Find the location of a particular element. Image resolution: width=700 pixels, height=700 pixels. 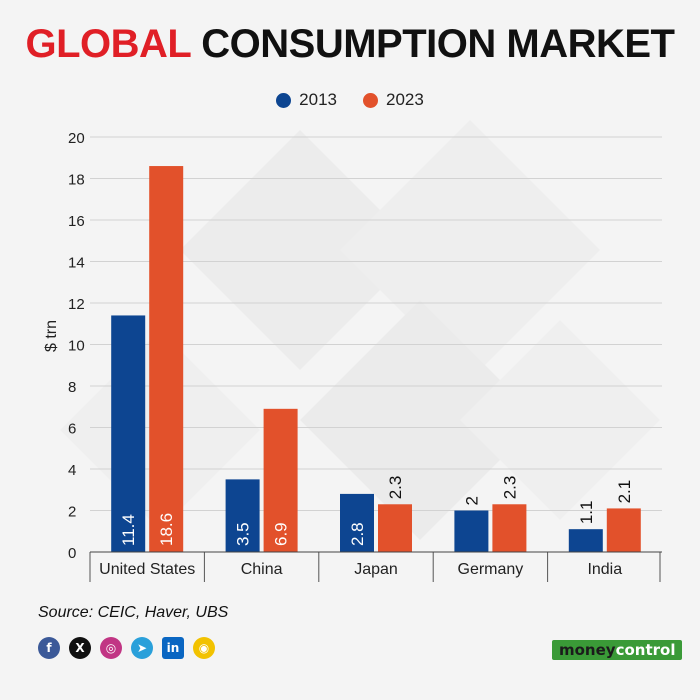

y-tick-label: 10 is located at coordinates (76, 346).